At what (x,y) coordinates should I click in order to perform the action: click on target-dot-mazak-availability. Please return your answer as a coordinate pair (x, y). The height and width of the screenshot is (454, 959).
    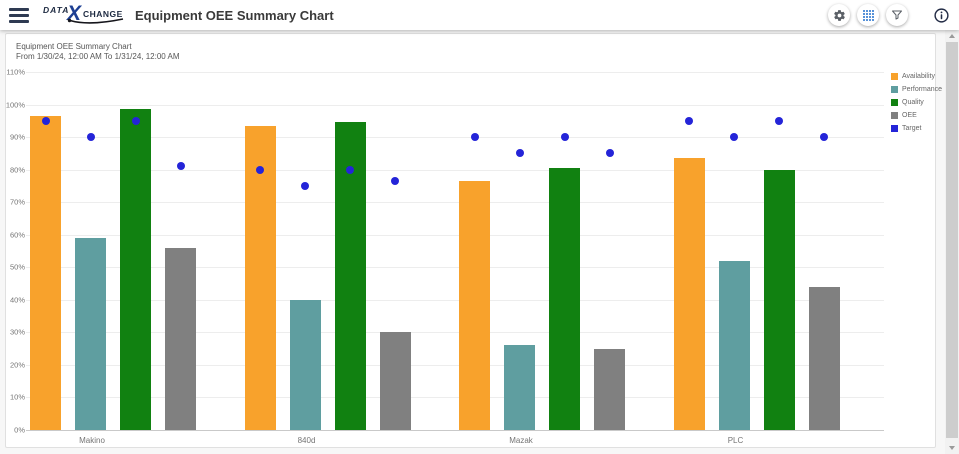
    Looking at the image, I should click on (474, 137).